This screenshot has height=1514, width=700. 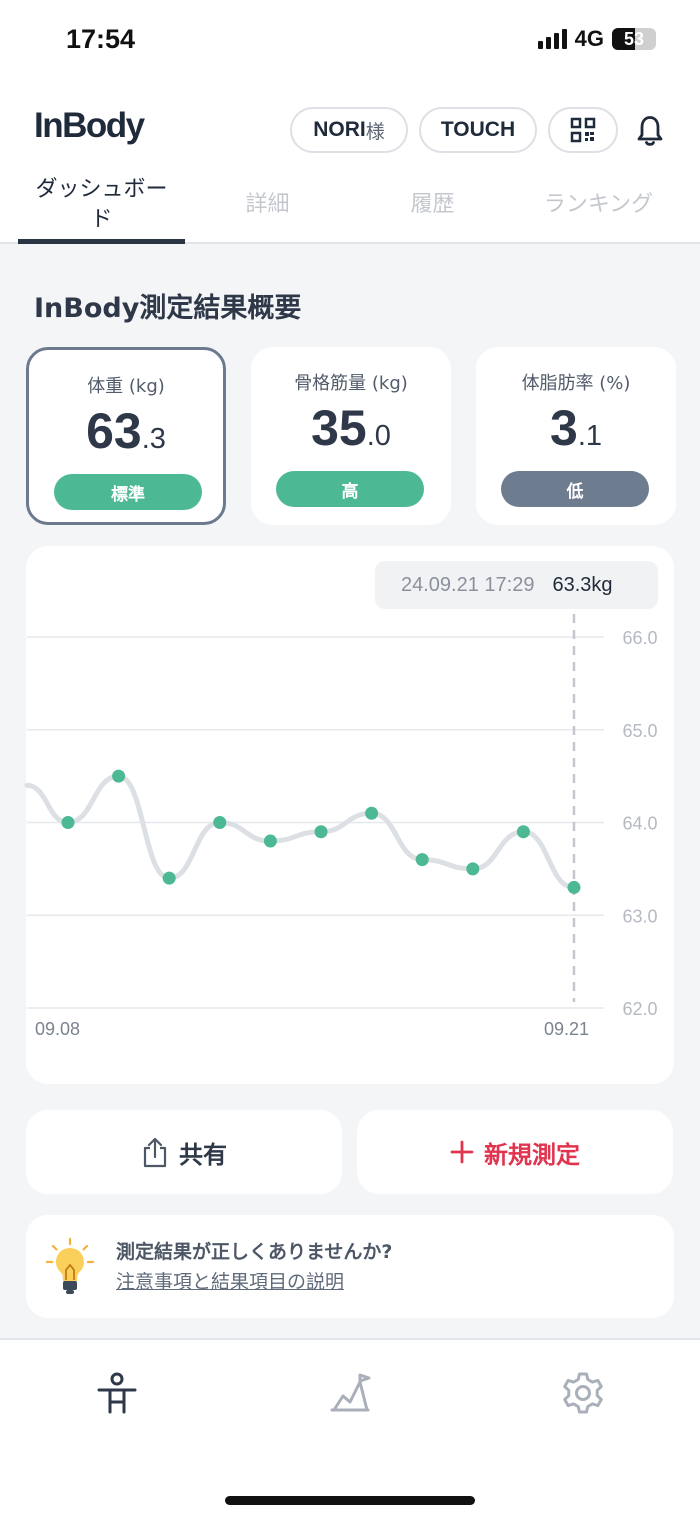 I want to click on metric-value-int: 35, so click(x=339, y=428).